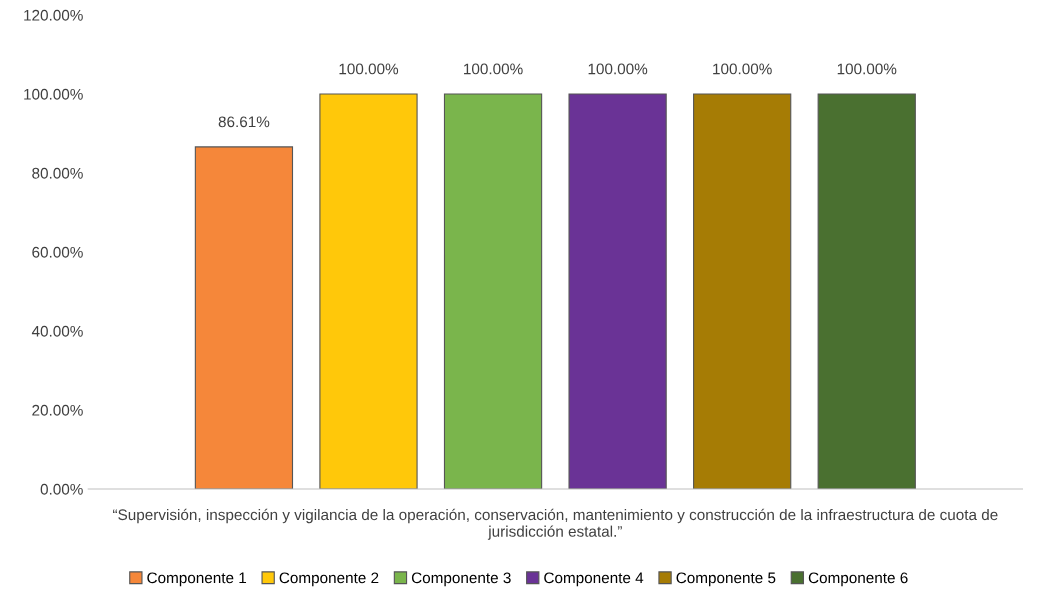  What do you see at coordinates (57, 410) in the screenshot?
I see `y-tick-label: 20.00%` at bounding box center [57, 410].